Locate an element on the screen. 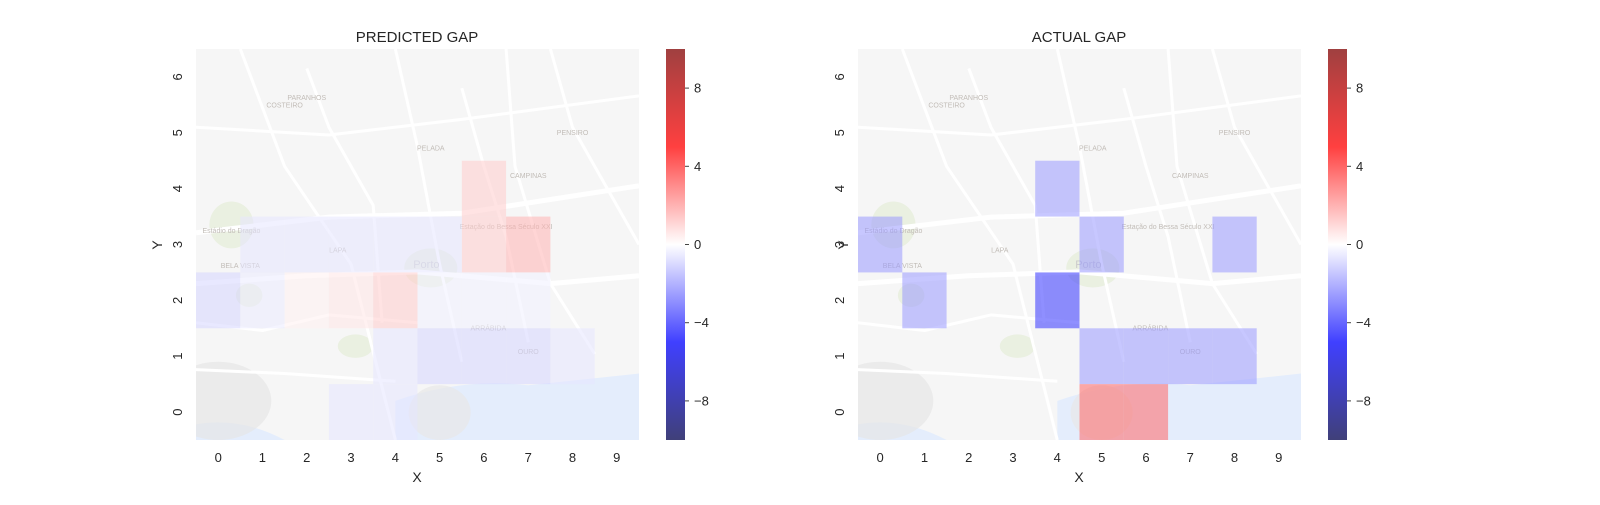 The image size is (1600, 505). x-tick-label: 6 is located at coordinates (1145, 457).